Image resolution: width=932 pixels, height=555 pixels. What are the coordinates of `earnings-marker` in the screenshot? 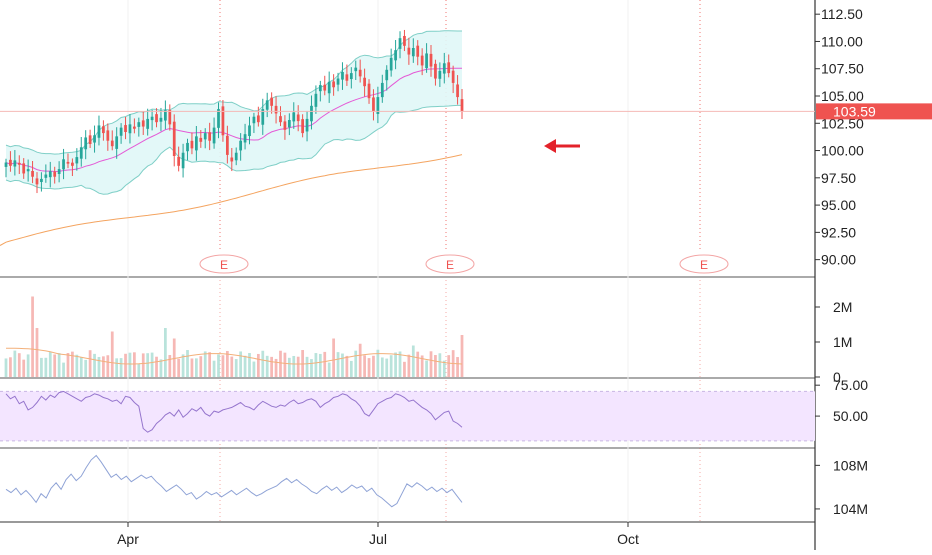 It's located at (224, 264).